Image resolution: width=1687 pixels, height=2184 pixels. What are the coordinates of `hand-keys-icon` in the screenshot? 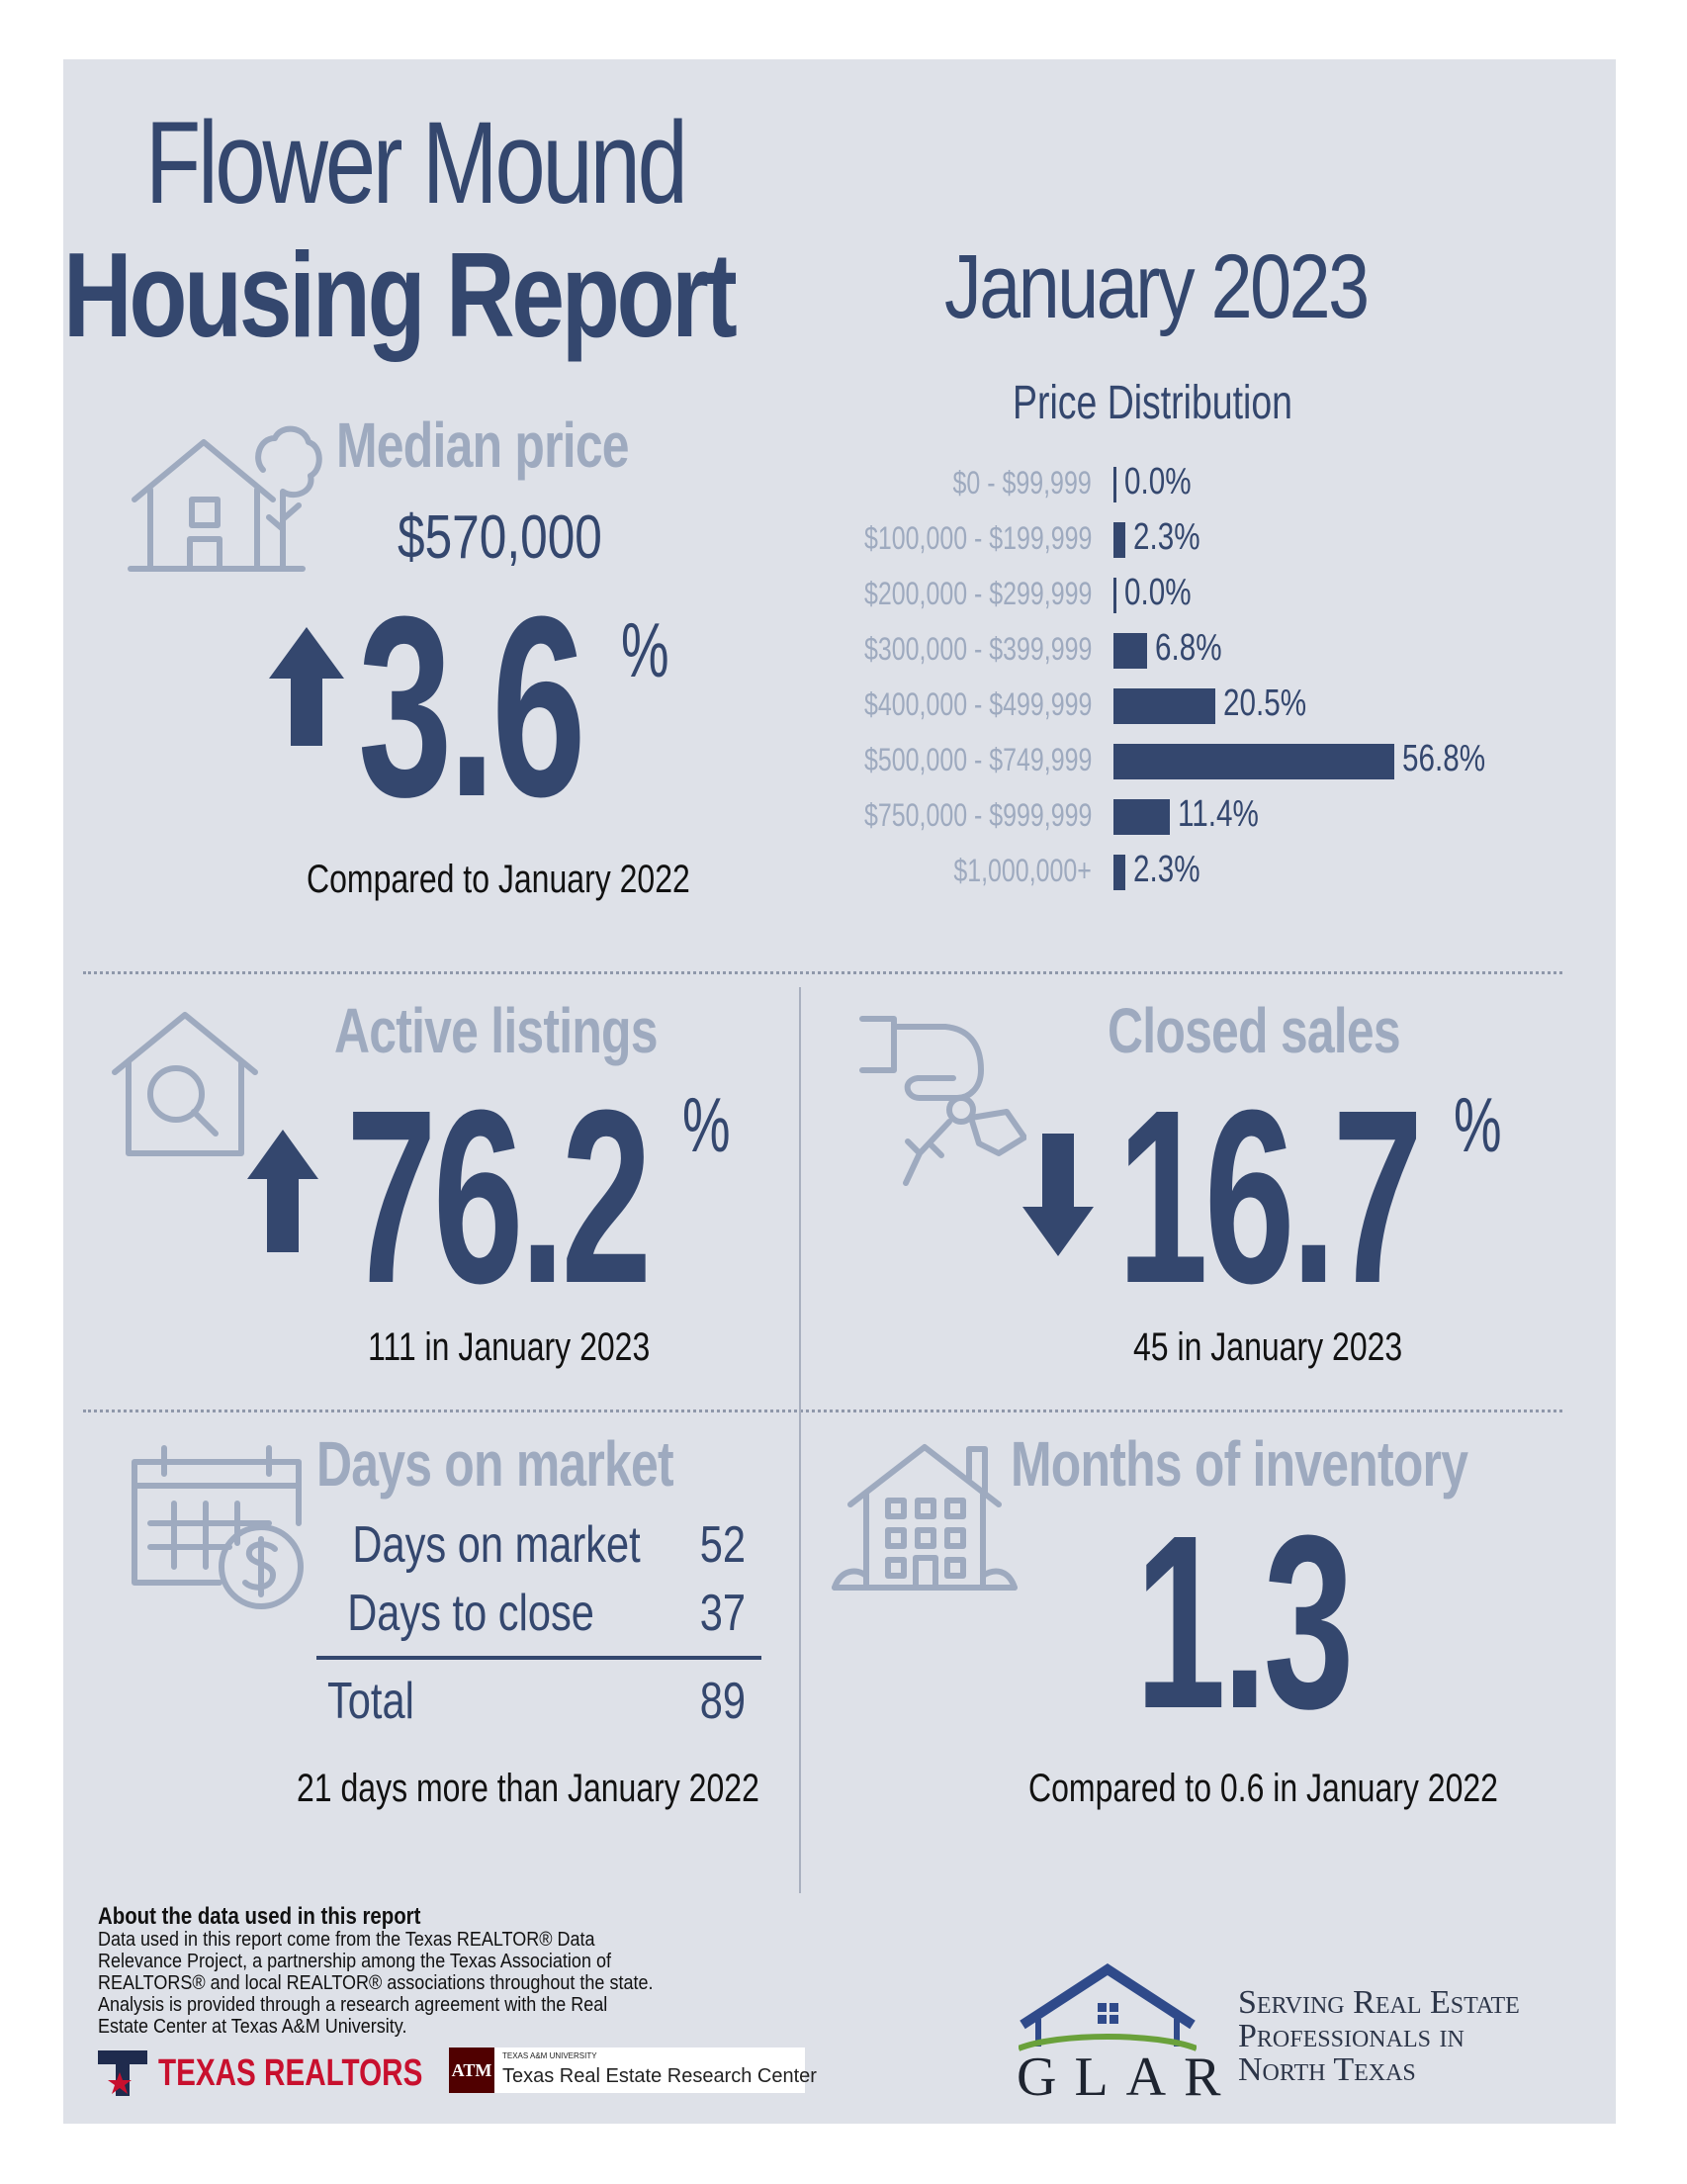 It's located at (942, 1104).